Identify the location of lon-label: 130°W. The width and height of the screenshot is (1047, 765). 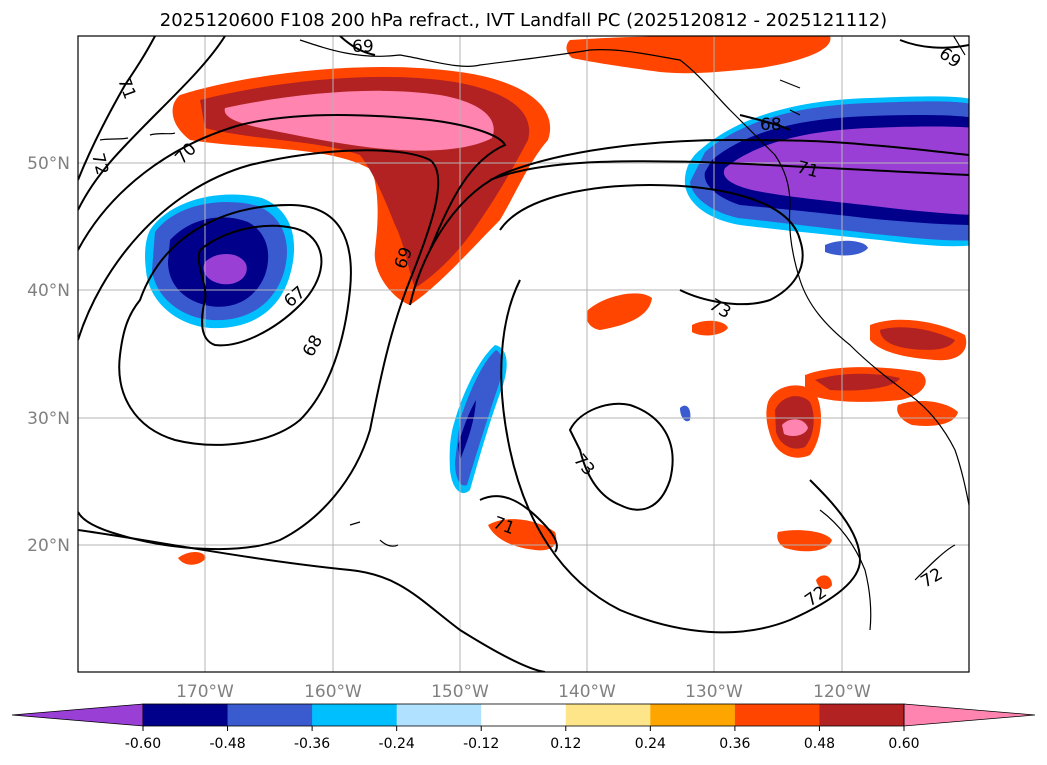
(714, 692).